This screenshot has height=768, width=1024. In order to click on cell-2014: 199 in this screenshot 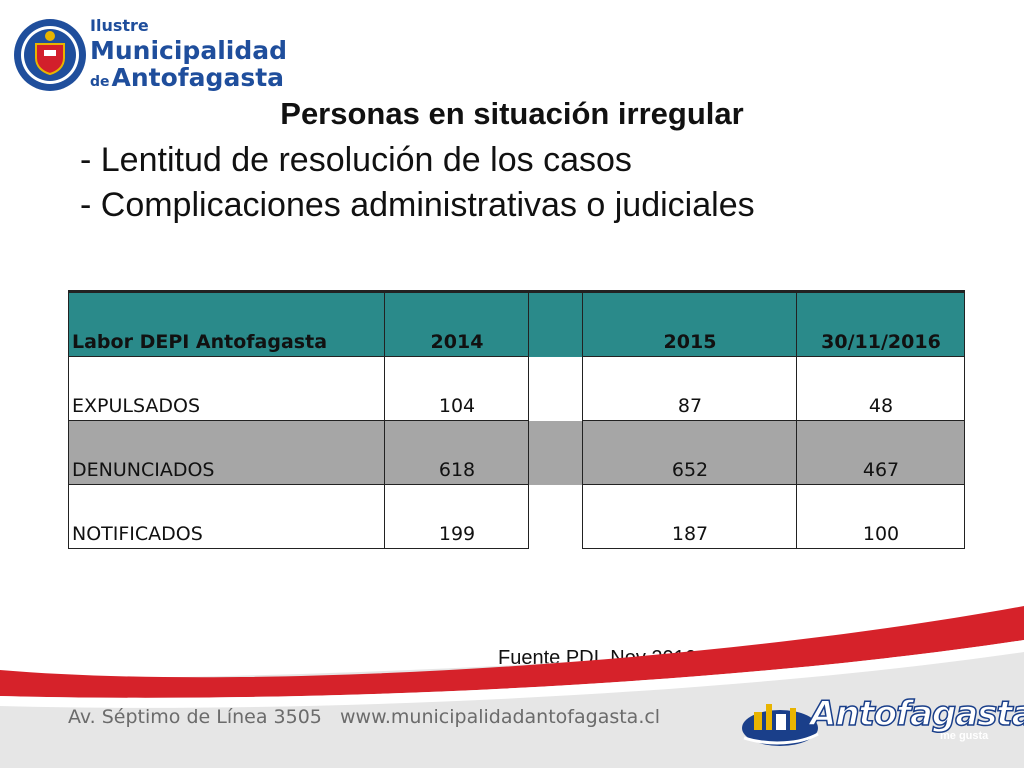, I will do `click(456, 516)`.